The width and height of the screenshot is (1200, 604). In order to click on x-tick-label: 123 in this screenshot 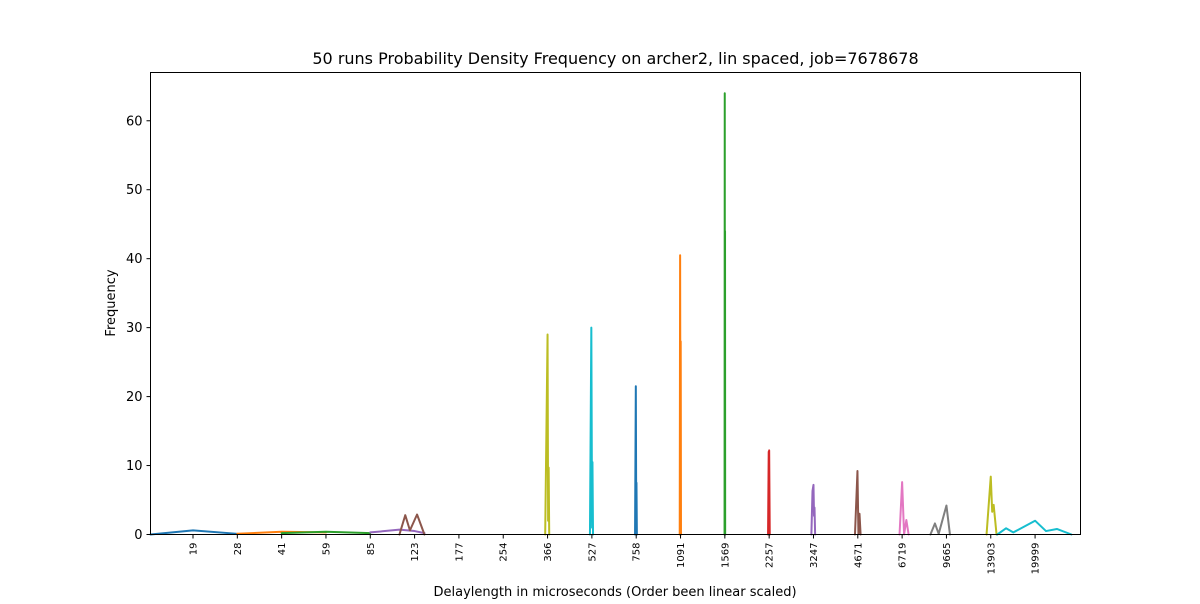, I will do `click(415, 552)`.